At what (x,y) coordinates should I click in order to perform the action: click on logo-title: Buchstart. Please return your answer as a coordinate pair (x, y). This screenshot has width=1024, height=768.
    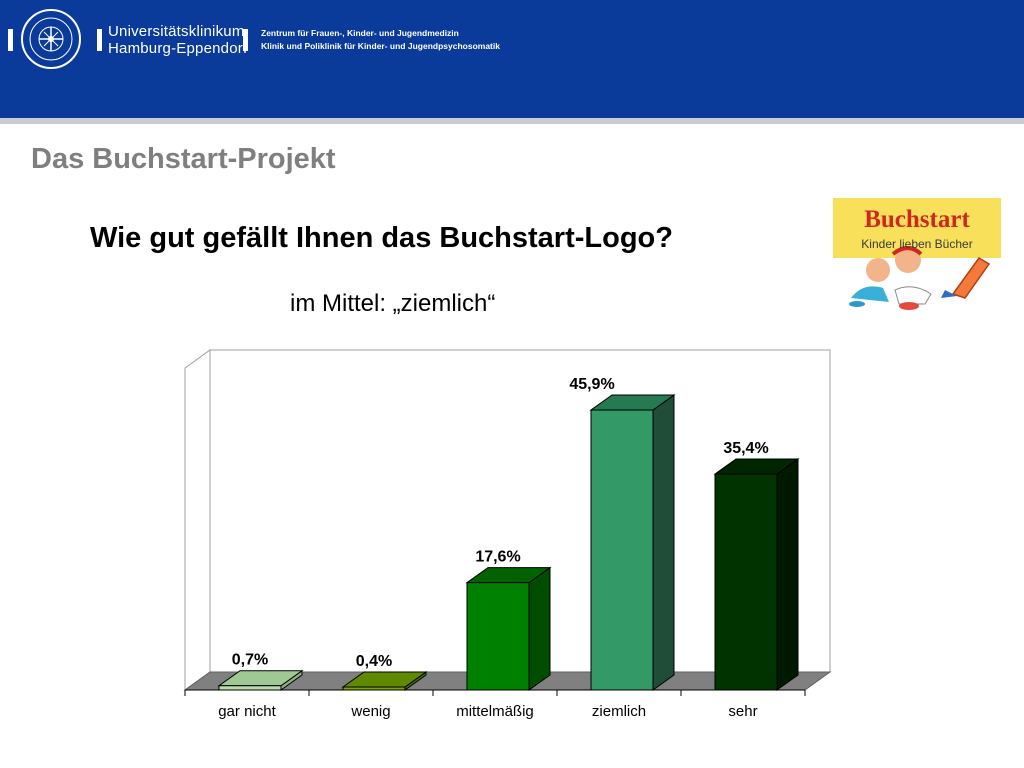
    Looking at the image, I should click on (917, 219).